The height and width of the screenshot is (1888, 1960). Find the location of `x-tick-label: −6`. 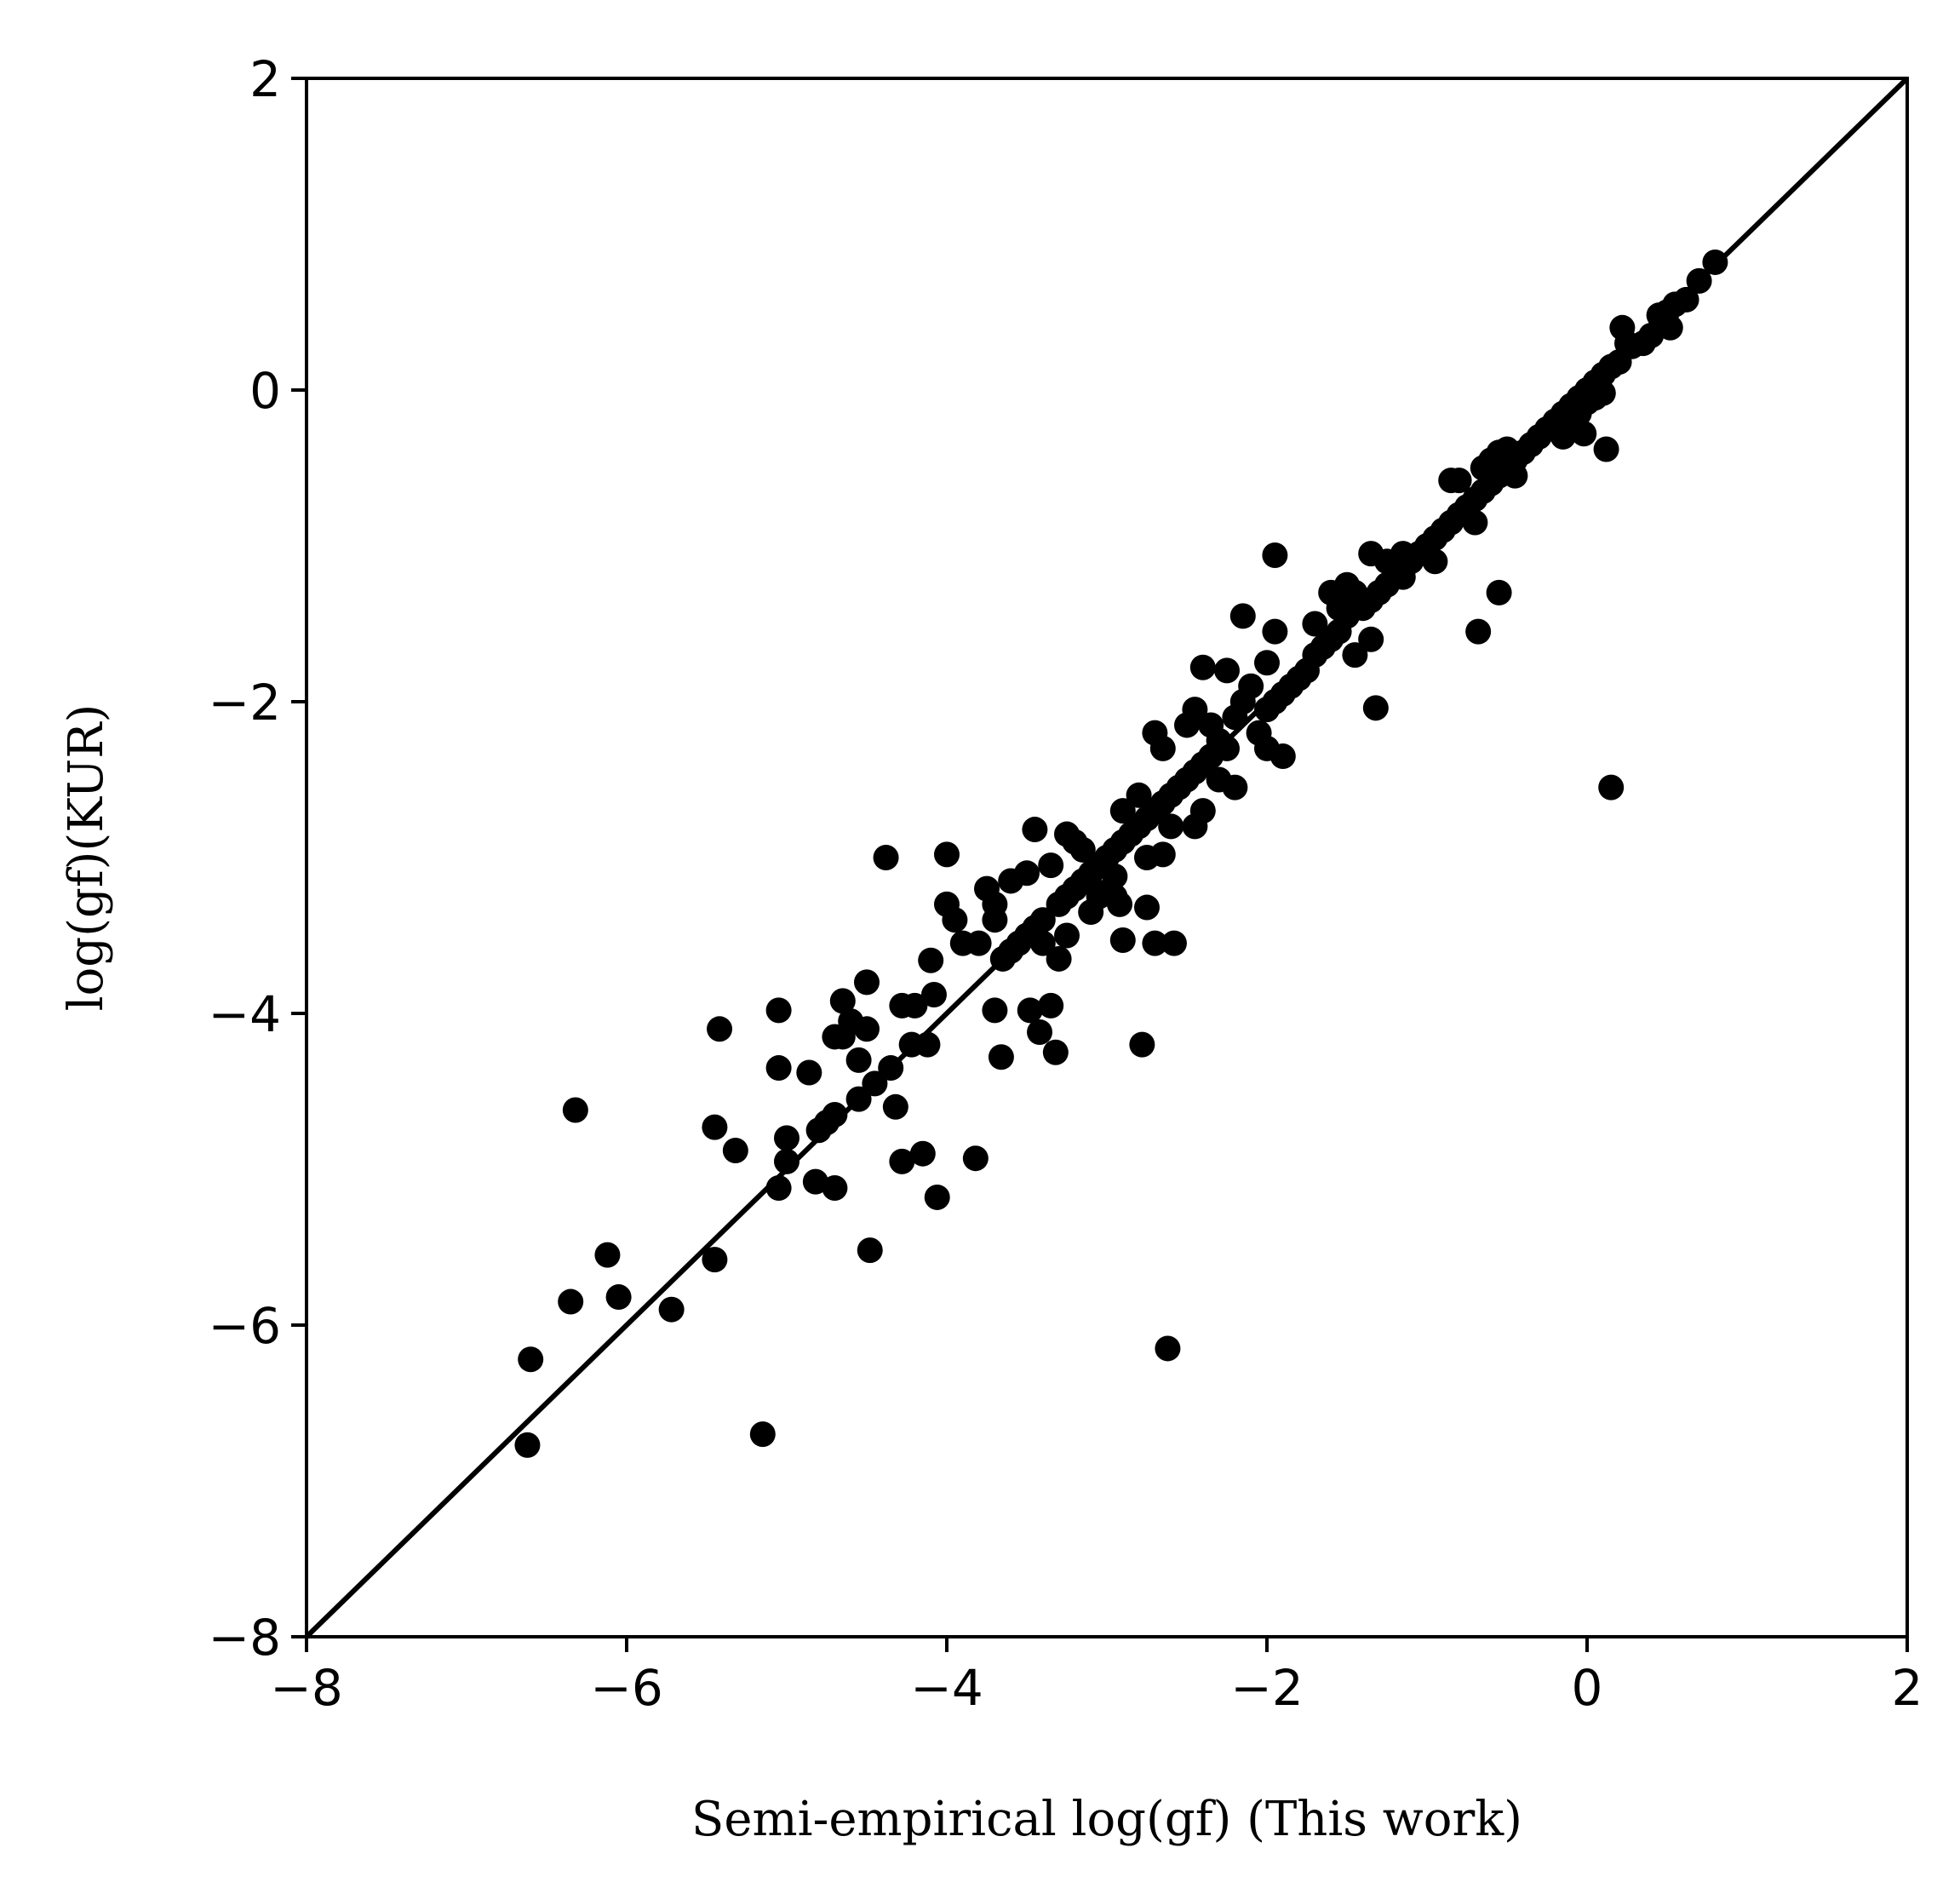

x-tick-label: −6 is located at coordinates (626, 1688).